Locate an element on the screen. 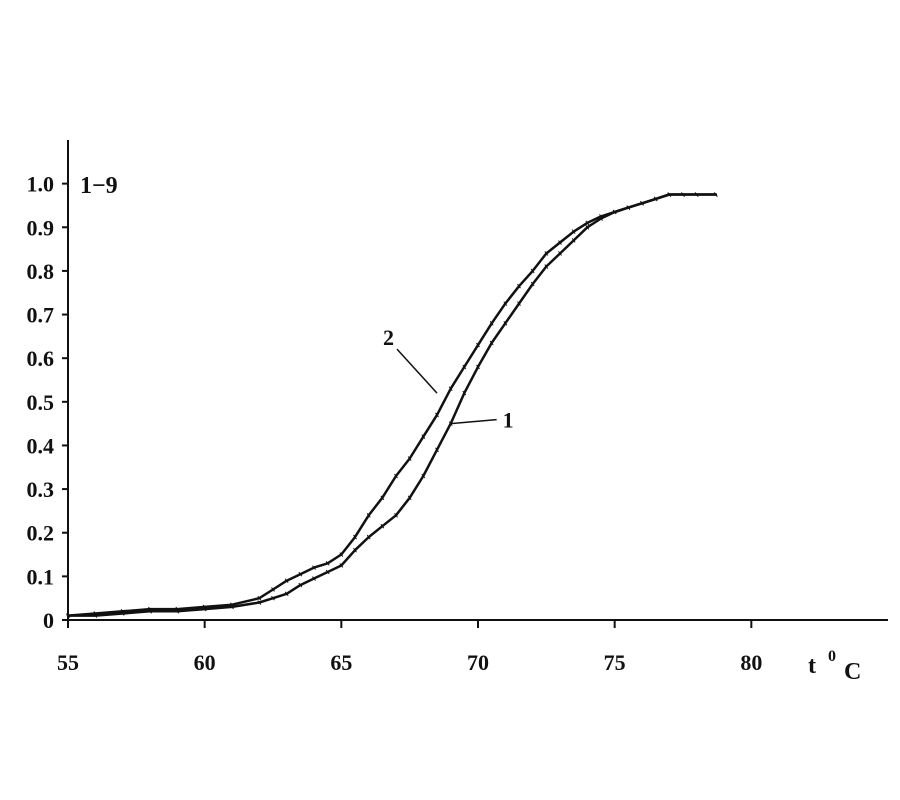 The image size is (900, 800). y-tick-label: 0.6 is located at coordinates (41, 358).